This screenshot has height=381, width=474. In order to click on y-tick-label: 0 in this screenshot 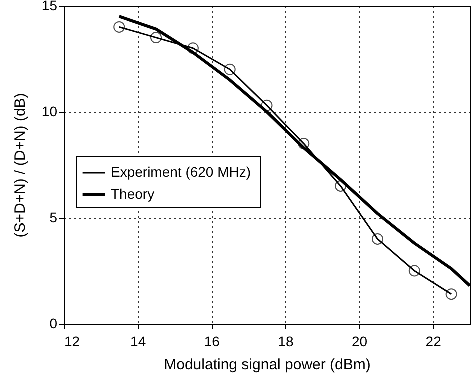, I will do `click(54, 324)`.